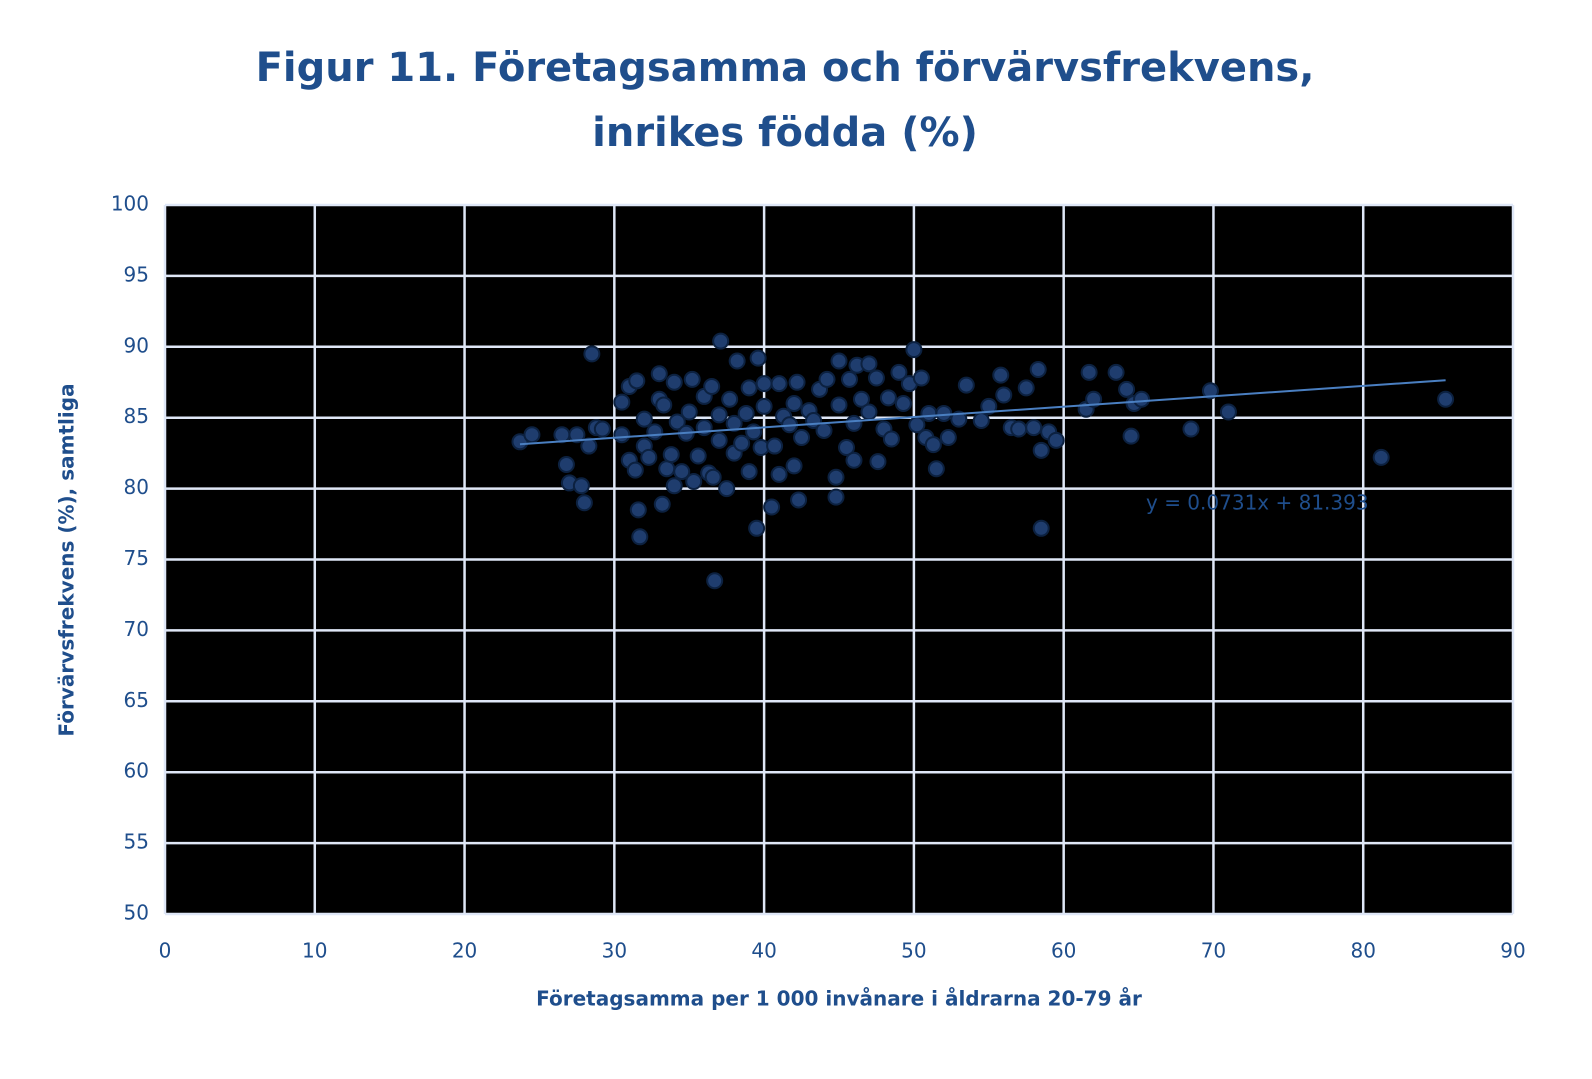  Describe the element at coordinates (1257, 503) in the screenshot. I see `trendline-label: y = 0.0731x + 81.393` at that location.